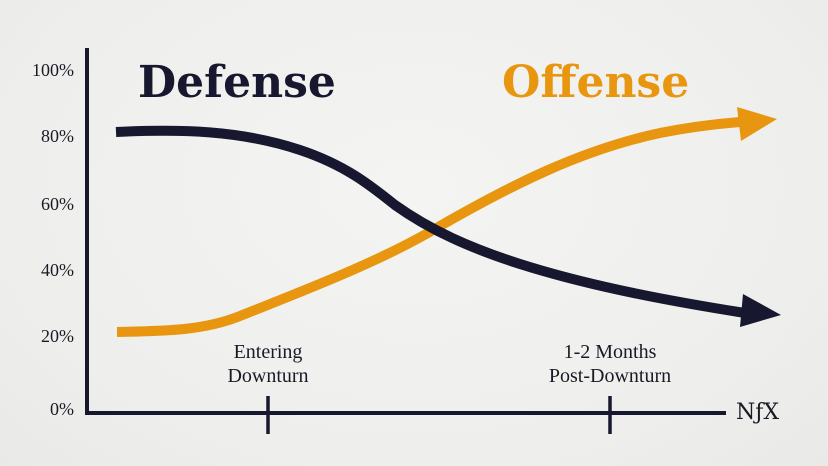 The height and width of the screenshot is (466, 828). I want to click on y-tick-100: 100%, so click(53, 70).